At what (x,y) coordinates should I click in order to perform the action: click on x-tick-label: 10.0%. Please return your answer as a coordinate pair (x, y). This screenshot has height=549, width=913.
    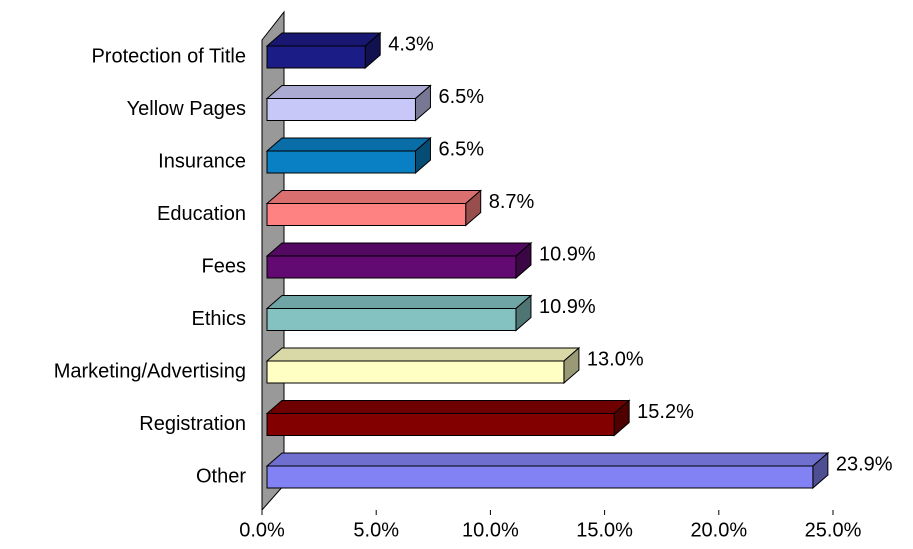
    Looking at the image, I should click on (490, 530).